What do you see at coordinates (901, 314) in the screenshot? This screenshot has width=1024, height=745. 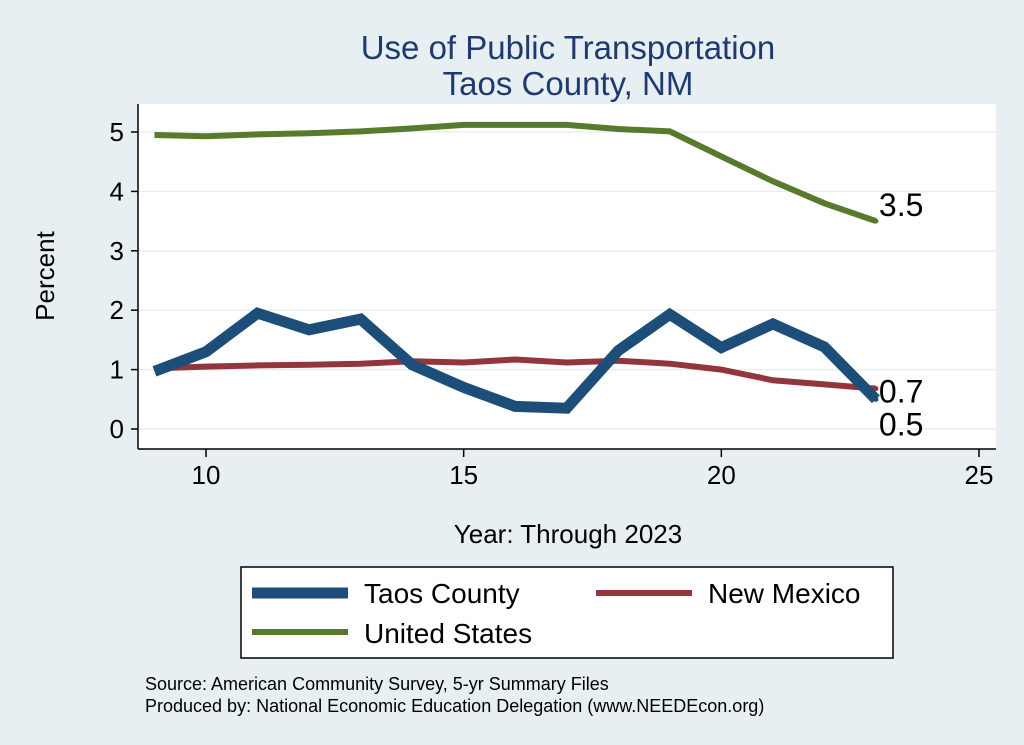 I see `end-labels: 0.50.7 3.5` at bounding box center [901, 314].